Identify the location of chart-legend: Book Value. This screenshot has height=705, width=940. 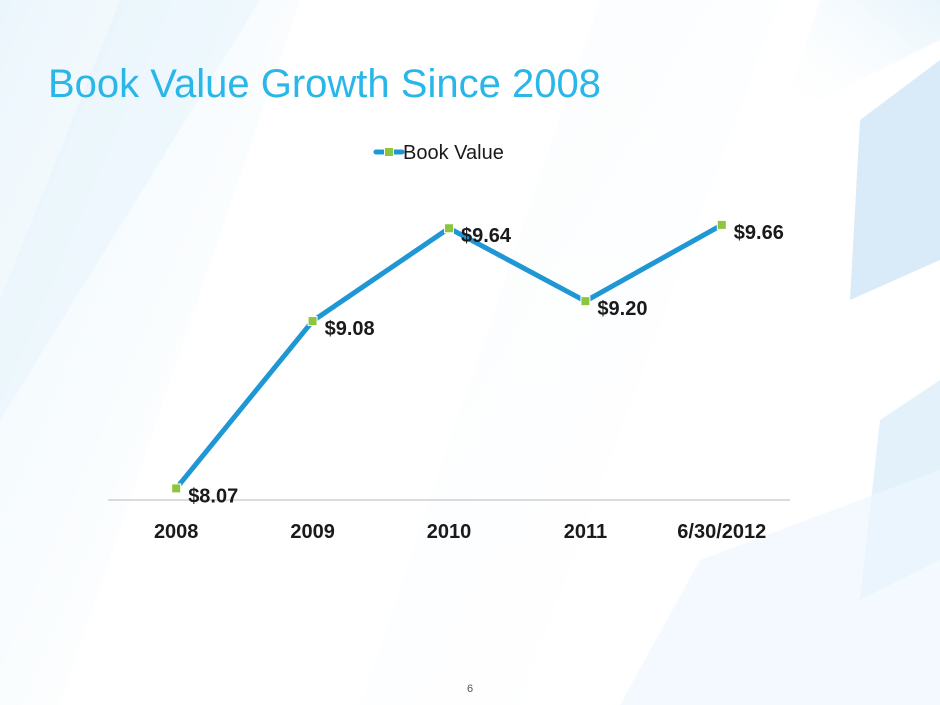
(438, 153).